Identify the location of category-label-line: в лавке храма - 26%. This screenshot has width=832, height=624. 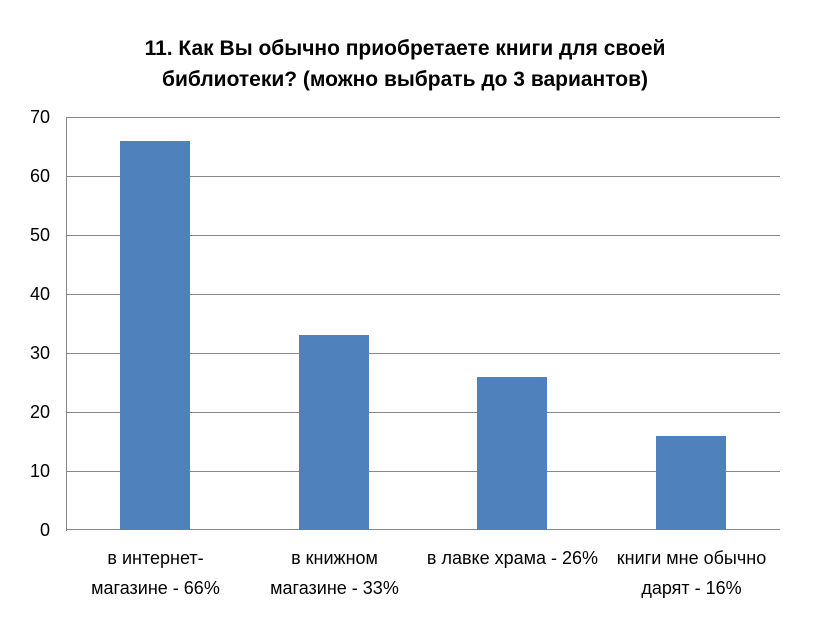
(512, 558).